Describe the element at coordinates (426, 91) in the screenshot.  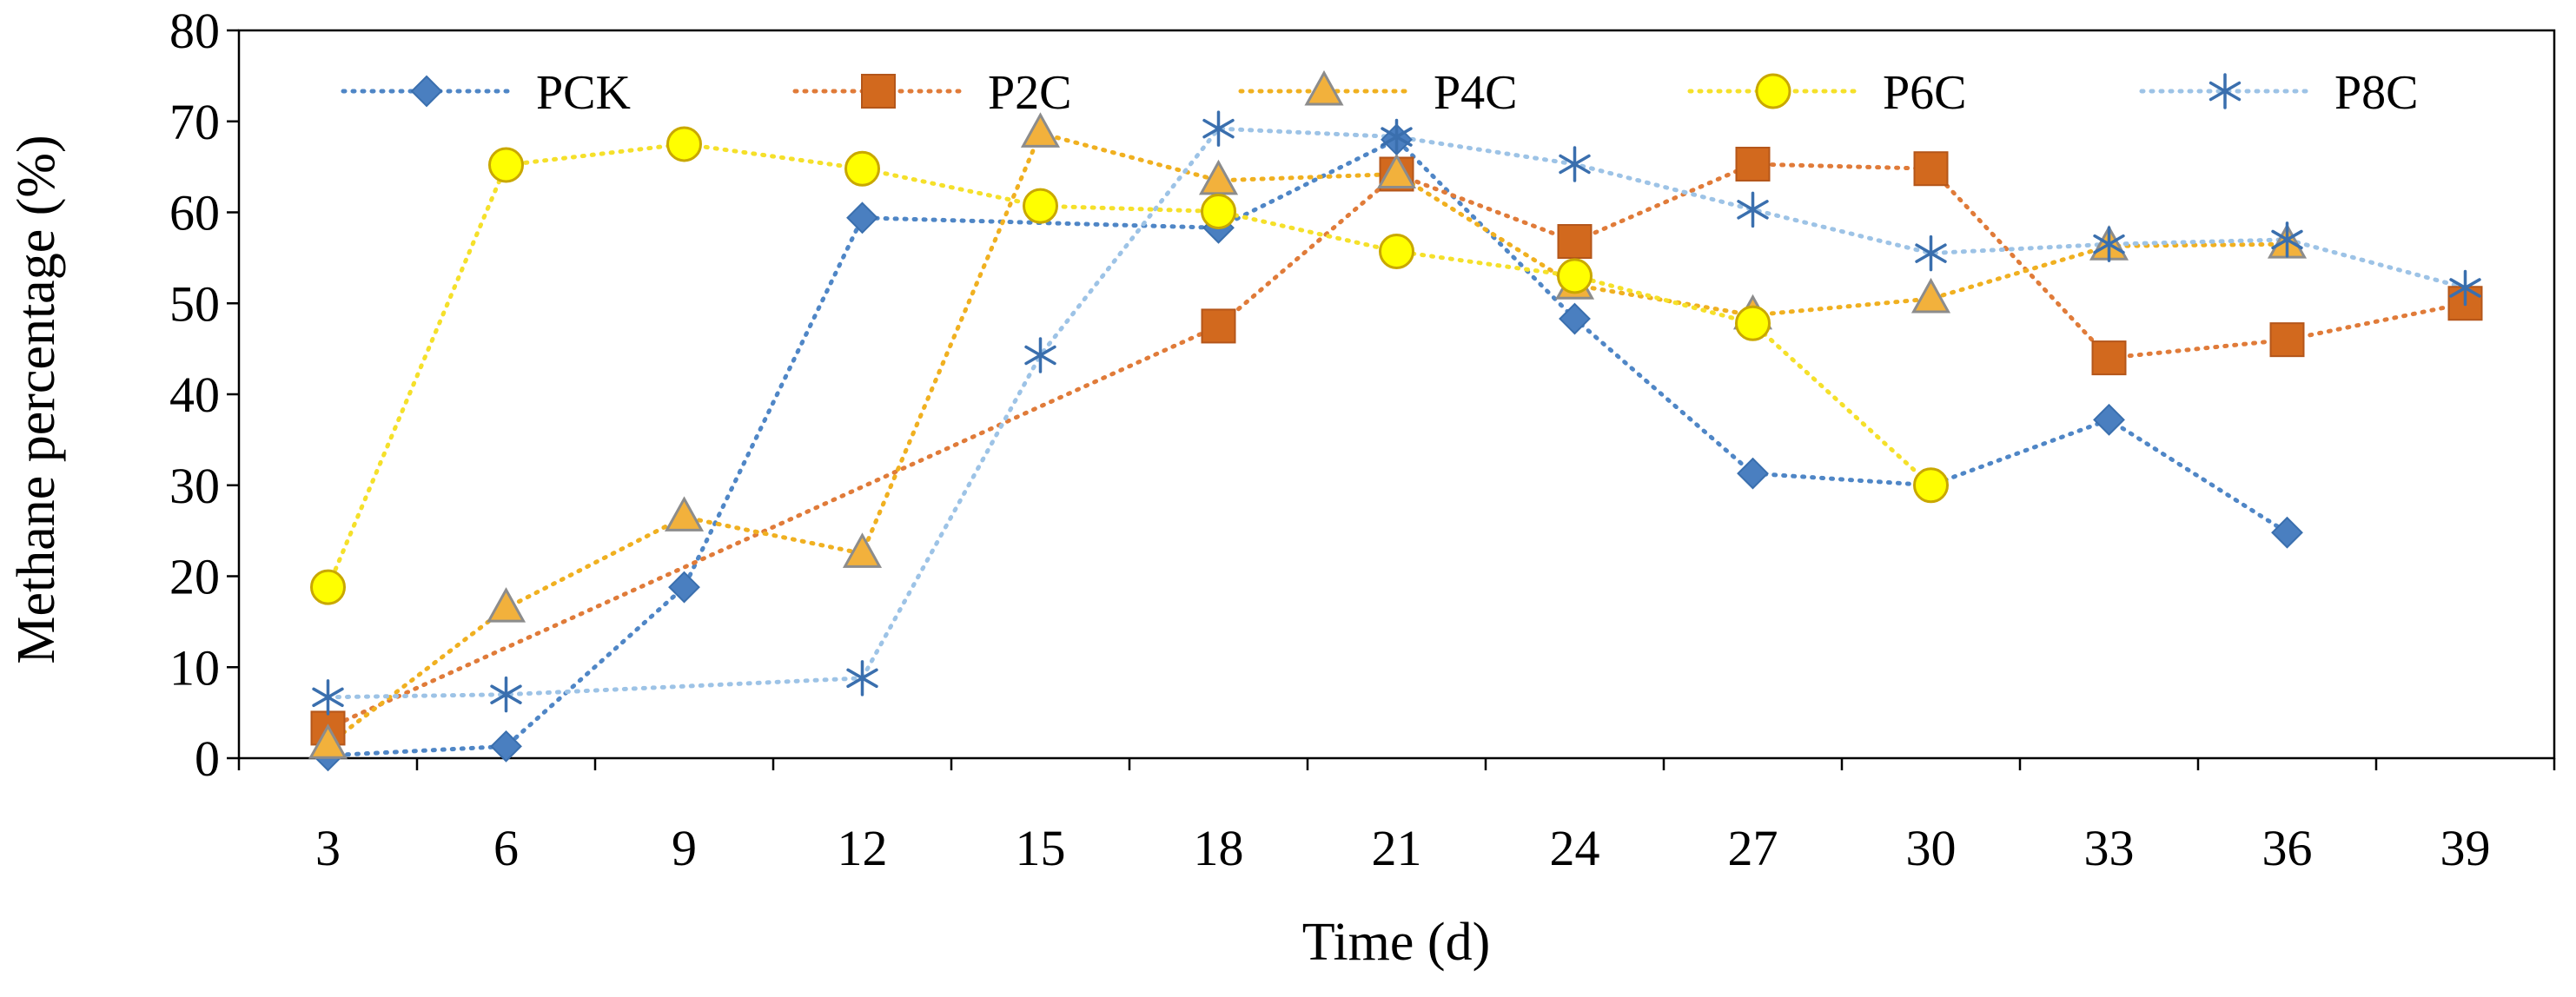
I see `legend-marker-pck` at that location.